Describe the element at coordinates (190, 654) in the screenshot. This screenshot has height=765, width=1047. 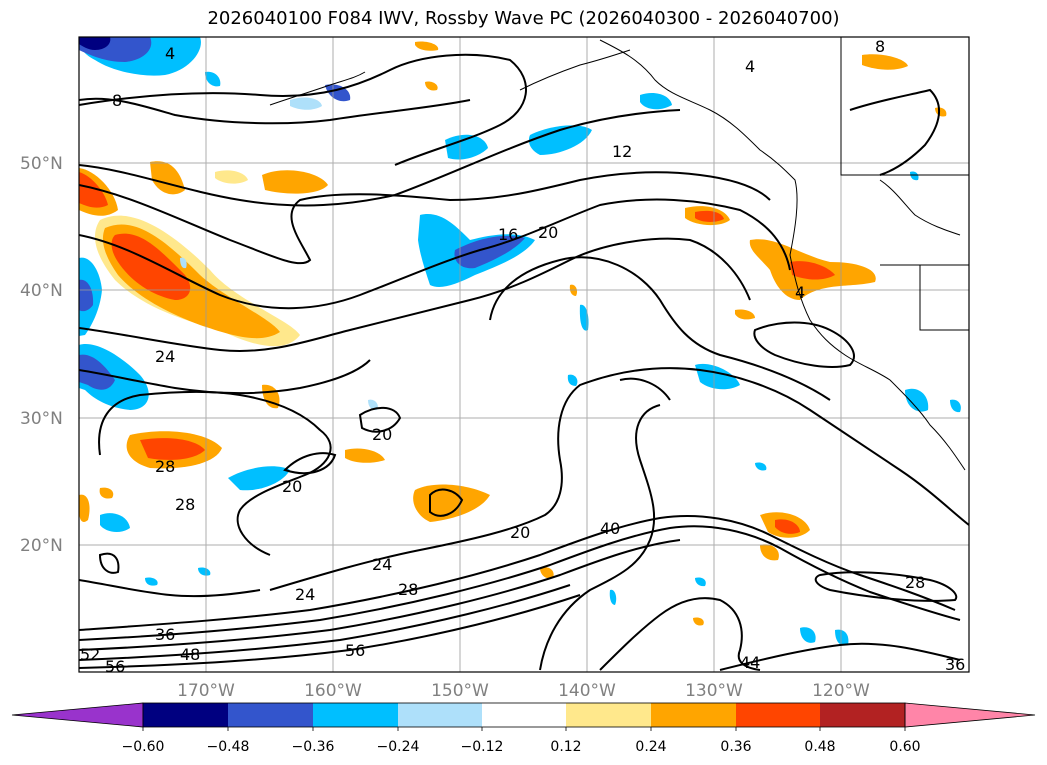
I see `contour-label: 48` at that location.